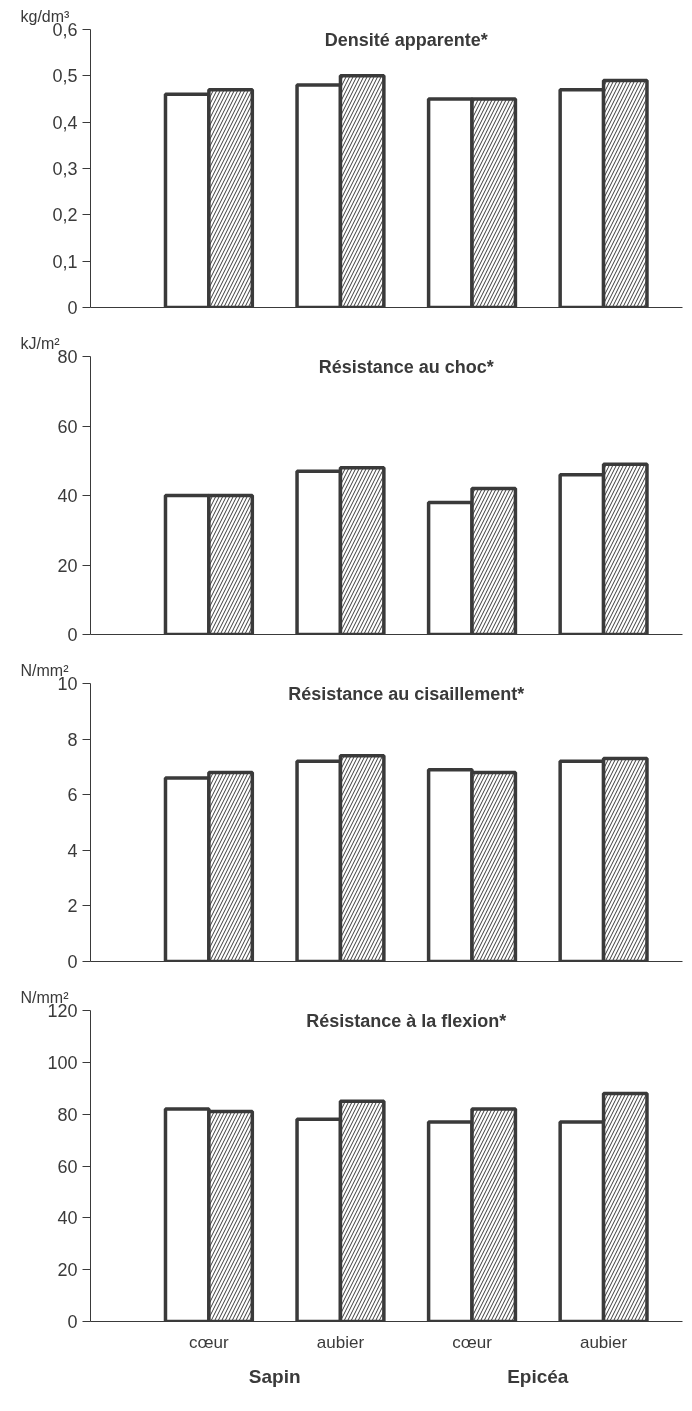  I want to click on y-tick-label: 0,2, so click(65, 215).